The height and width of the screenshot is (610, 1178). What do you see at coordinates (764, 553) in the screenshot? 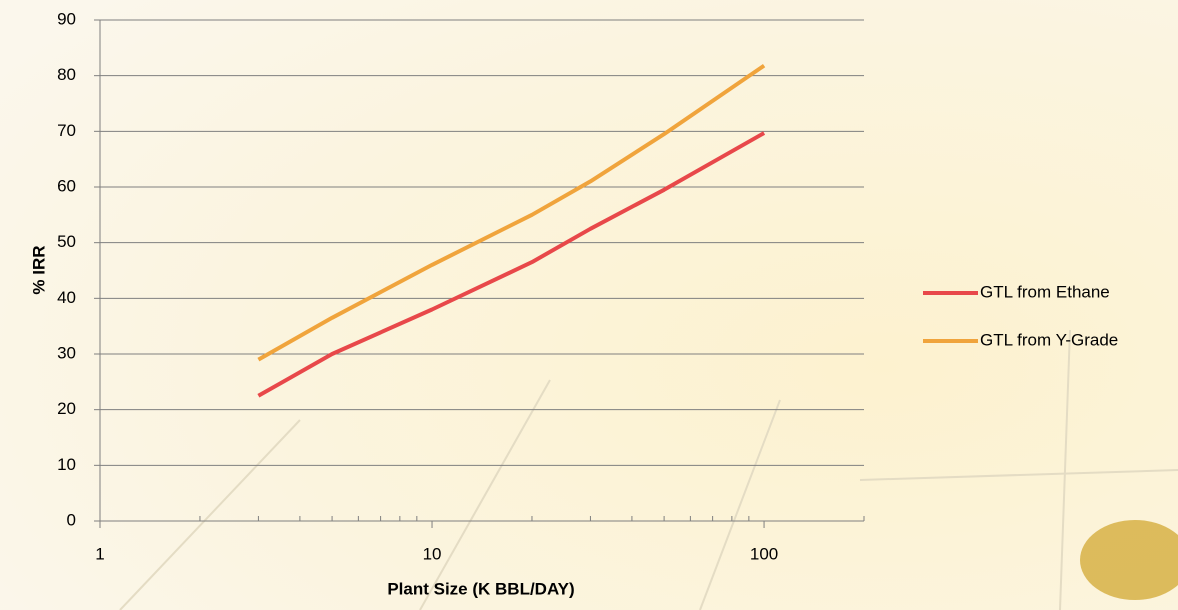
I see `x-tick-label: 100` at bounding box center [764, 553].